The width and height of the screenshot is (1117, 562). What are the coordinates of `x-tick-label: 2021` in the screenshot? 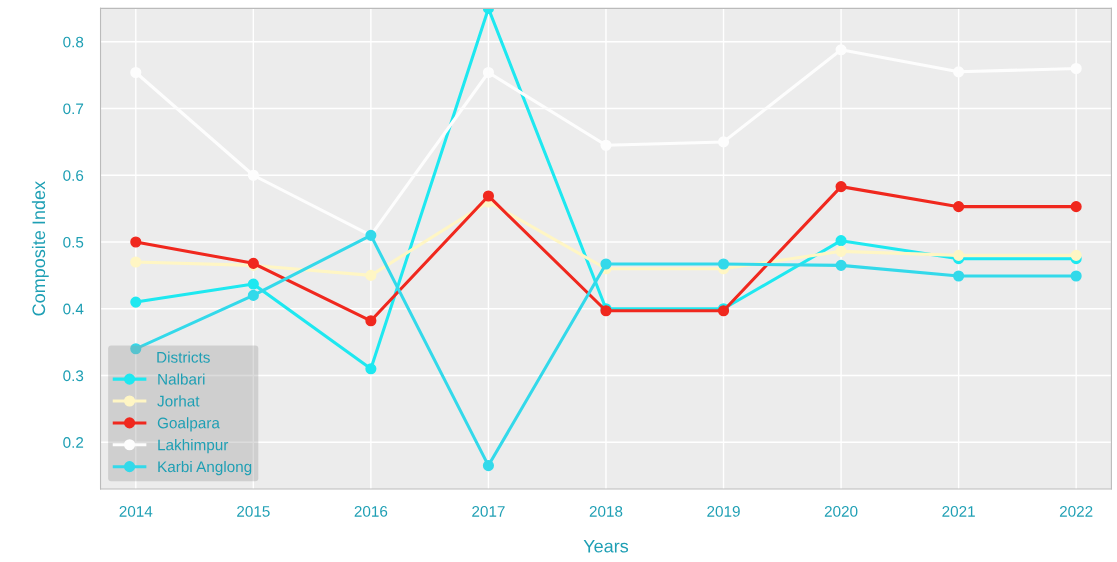 It's located at (958, 511).